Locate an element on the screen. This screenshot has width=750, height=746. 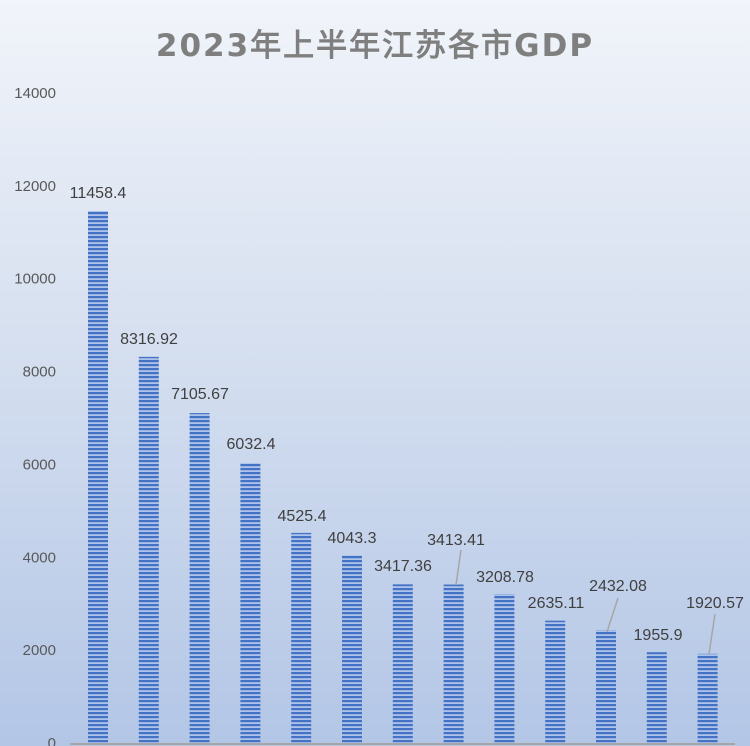
data-label: 1955.9 is located at coordinates (658, 635).